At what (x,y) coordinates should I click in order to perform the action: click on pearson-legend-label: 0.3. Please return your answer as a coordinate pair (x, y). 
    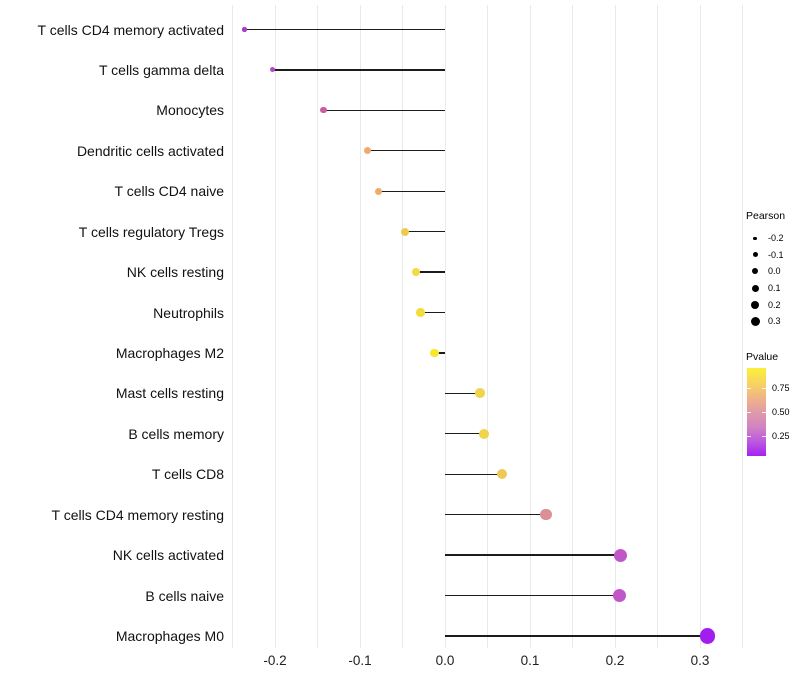
    Looking at the image, I should click on (774, 321).